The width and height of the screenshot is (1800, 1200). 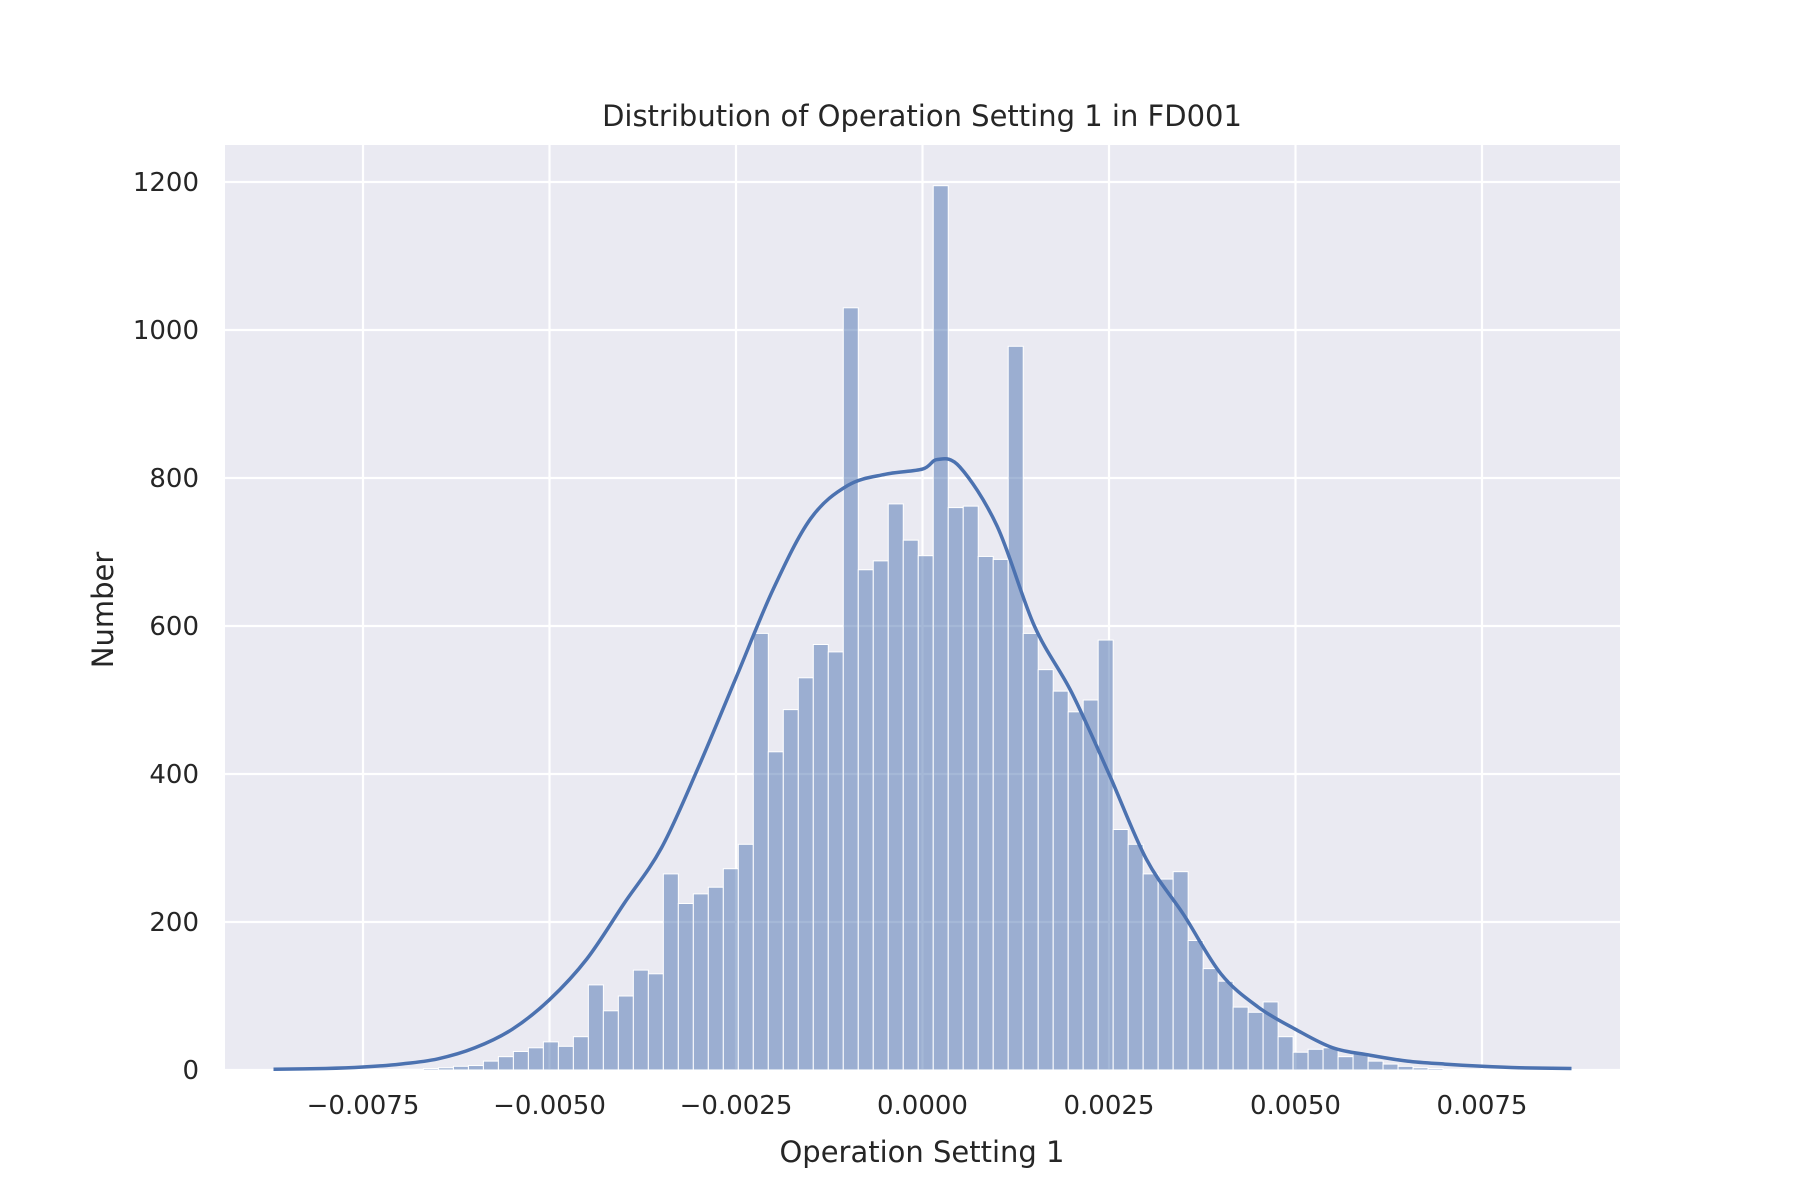 What do you see at coordinates (174, 775) in the screenshot?
I see `y-tick-label: 400` at bounding box center [174, 775].